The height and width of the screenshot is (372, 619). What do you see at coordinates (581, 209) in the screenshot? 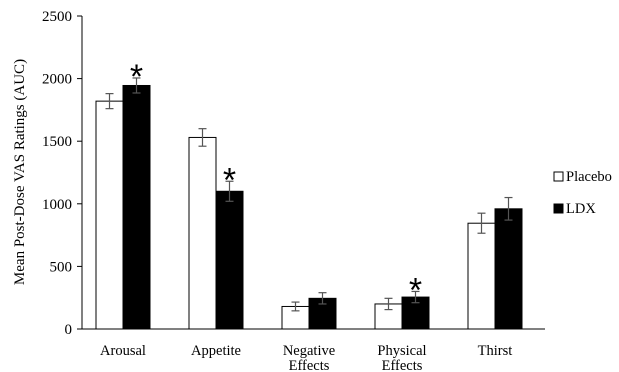
I see `legend-label-ldx: LDX` at bounding box center [581, 209].